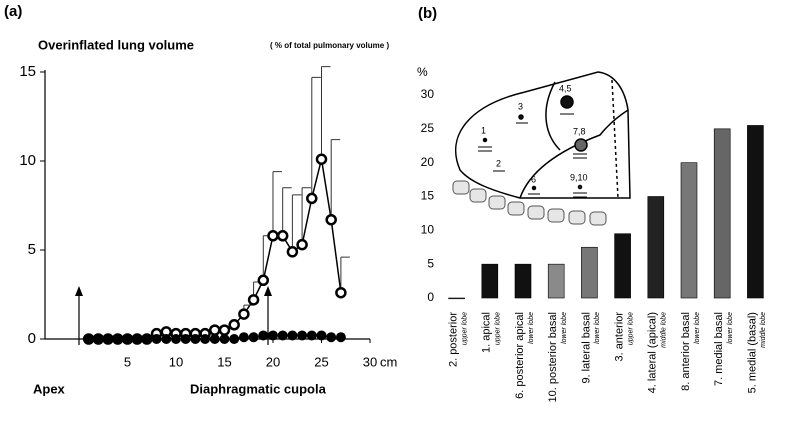 The width and height of the screenshot is (785, 422). What do you see at coordinates (428, 162) in the screenshot?
I see `y-tick-label: 20` at bounding box center [428, 162].